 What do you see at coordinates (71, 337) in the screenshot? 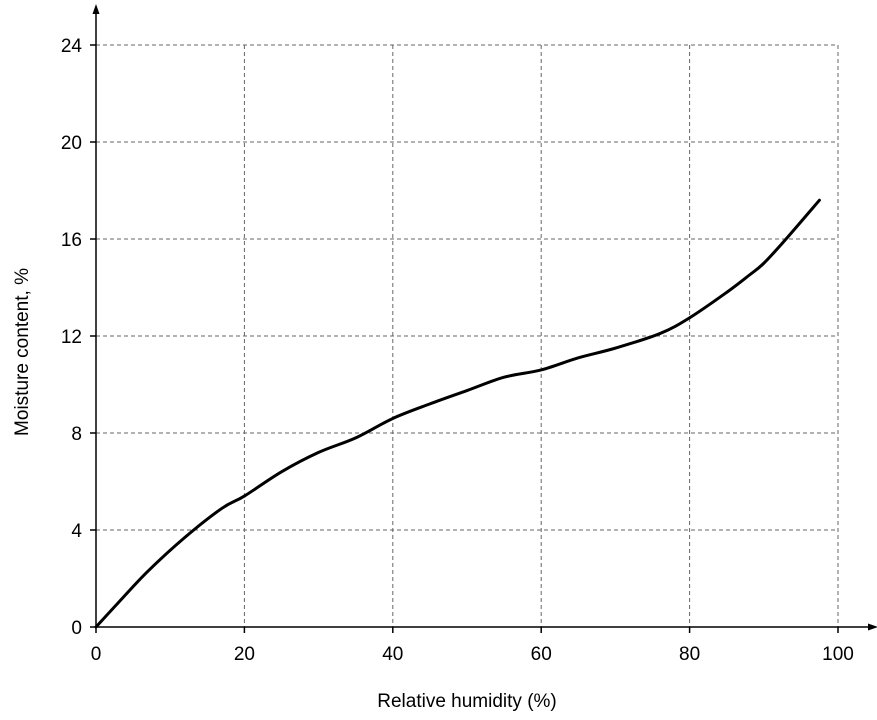
I see `y-tick-label: 12` at bounding box center [71, 337].